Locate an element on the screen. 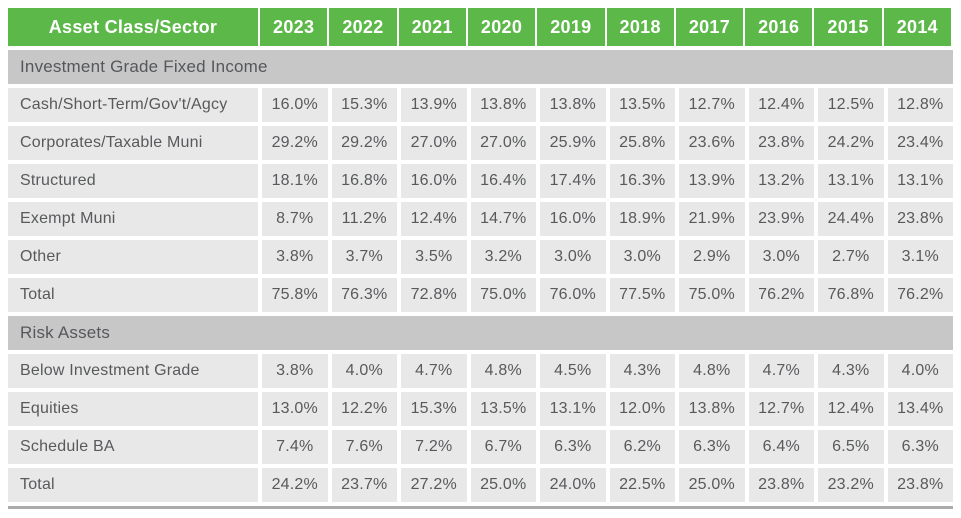 This screenshot has height=518, width=961. value-cell: 15.3% is located at coordinates (364, 105).